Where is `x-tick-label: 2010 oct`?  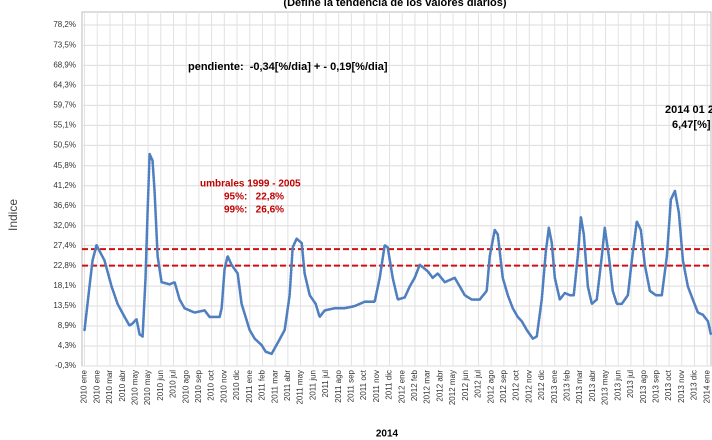 x-tick-label: 2010 oct is located at coordinates (211, 384).